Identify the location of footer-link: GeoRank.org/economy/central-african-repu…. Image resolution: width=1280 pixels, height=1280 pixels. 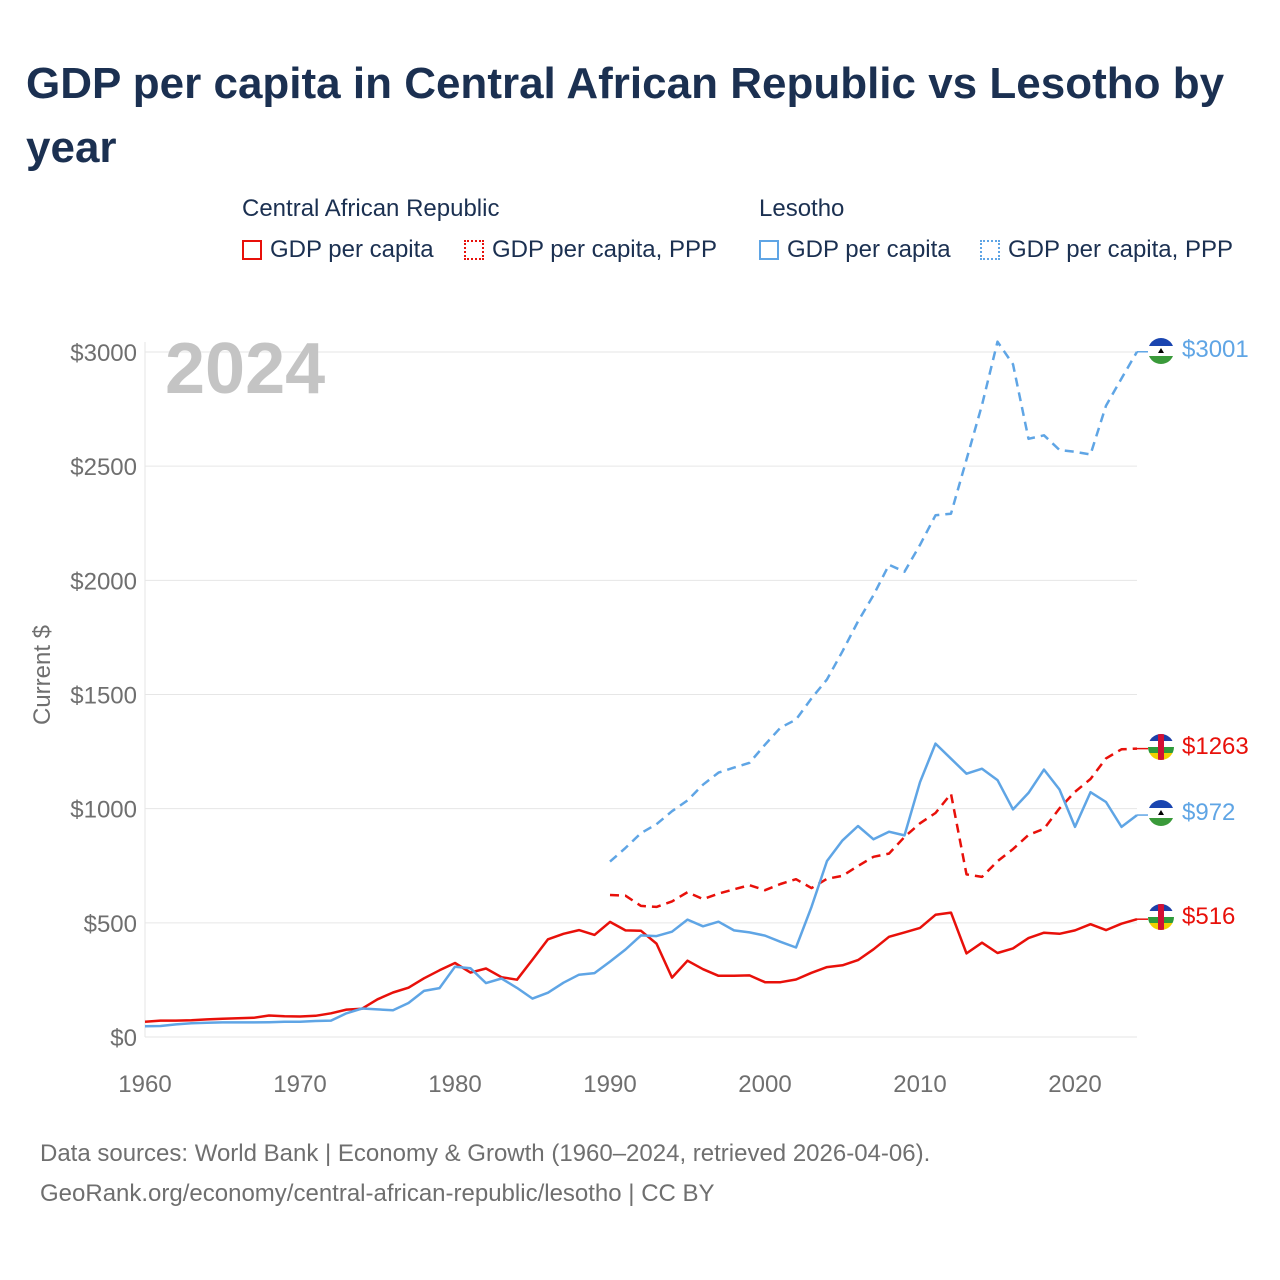
(377, 1193).